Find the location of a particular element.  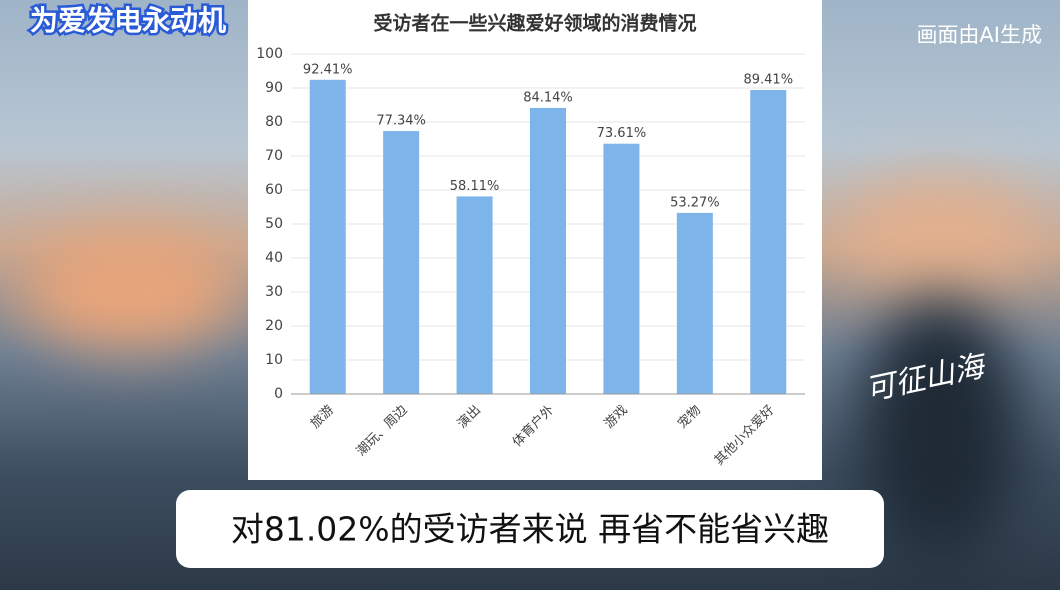

ai-notice: 画面由AI生成 is located at coordinates (979, 35).